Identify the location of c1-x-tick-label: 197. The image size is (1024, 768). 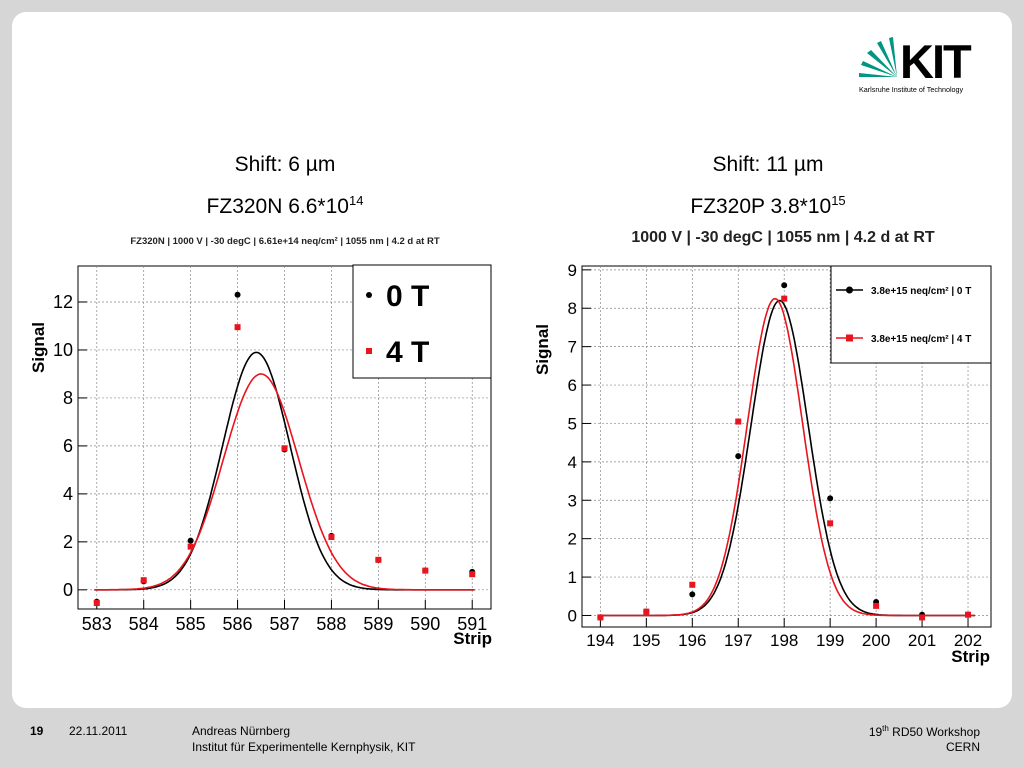
(738, 640).